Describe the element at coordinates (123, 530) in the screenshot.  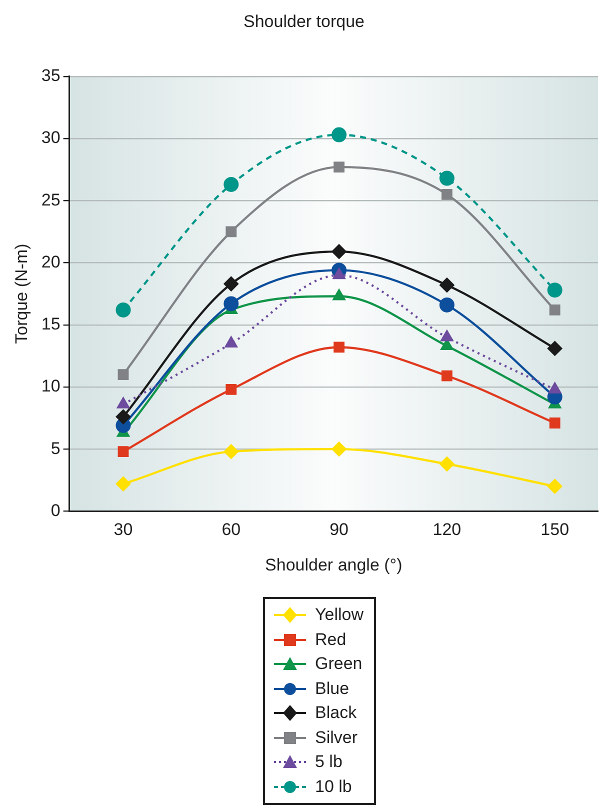
I see `x-tick-label: 30` at that location.